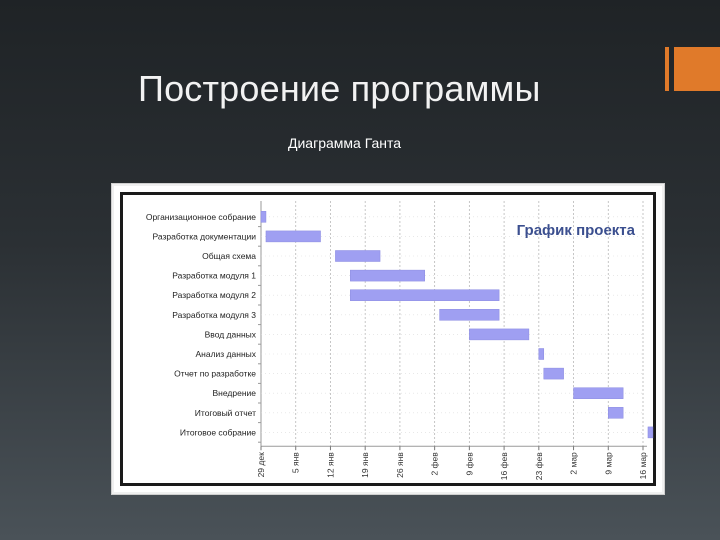  I want to click on x-tick-label: 2 мар, so click(574, 463).